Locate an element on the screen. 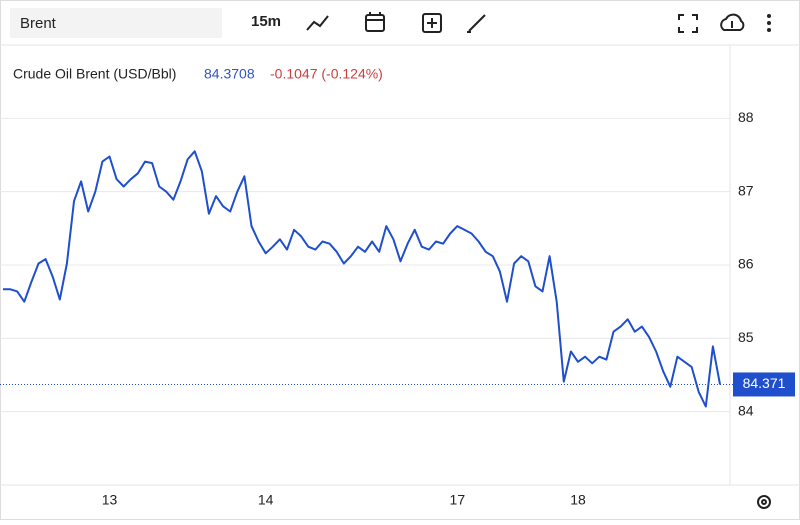 The image size is (800, 525). fullscreen-icon is located at coordinates (688, 23).